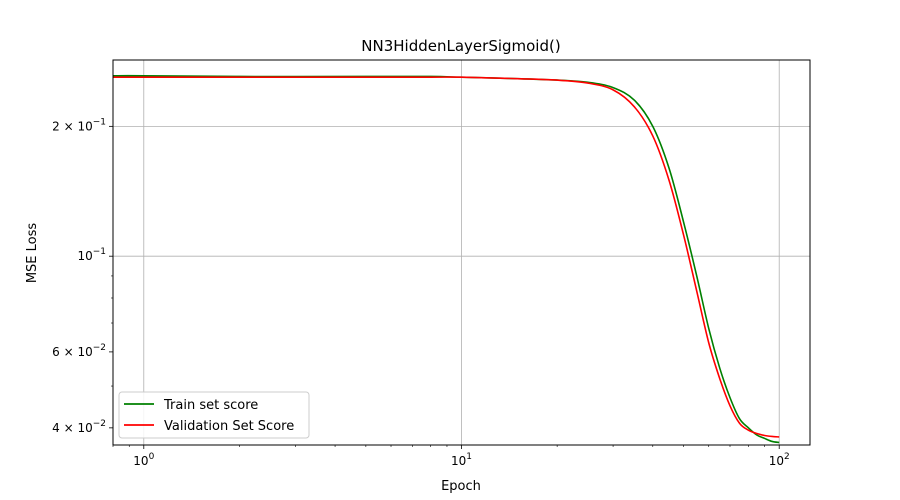 This screenshot has height=500, width=900. What do you see at coordinates (461, 460) in the screenshot?
I see `x-tick-label: 10¹` at bounding box center [461, 460].